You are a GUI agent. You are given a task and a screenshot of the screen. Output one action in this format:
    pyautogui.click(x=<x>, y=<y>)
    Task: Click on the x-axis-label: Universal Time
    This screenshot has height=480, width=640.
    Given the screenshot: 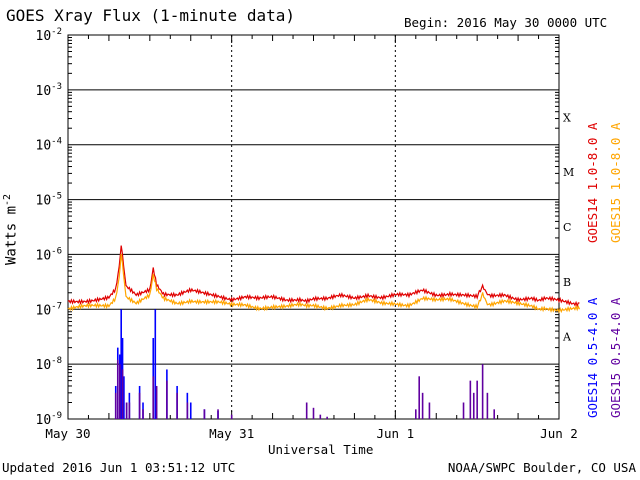 What is the action you would take?
    pyautogui.click(x=321, y=449)
    